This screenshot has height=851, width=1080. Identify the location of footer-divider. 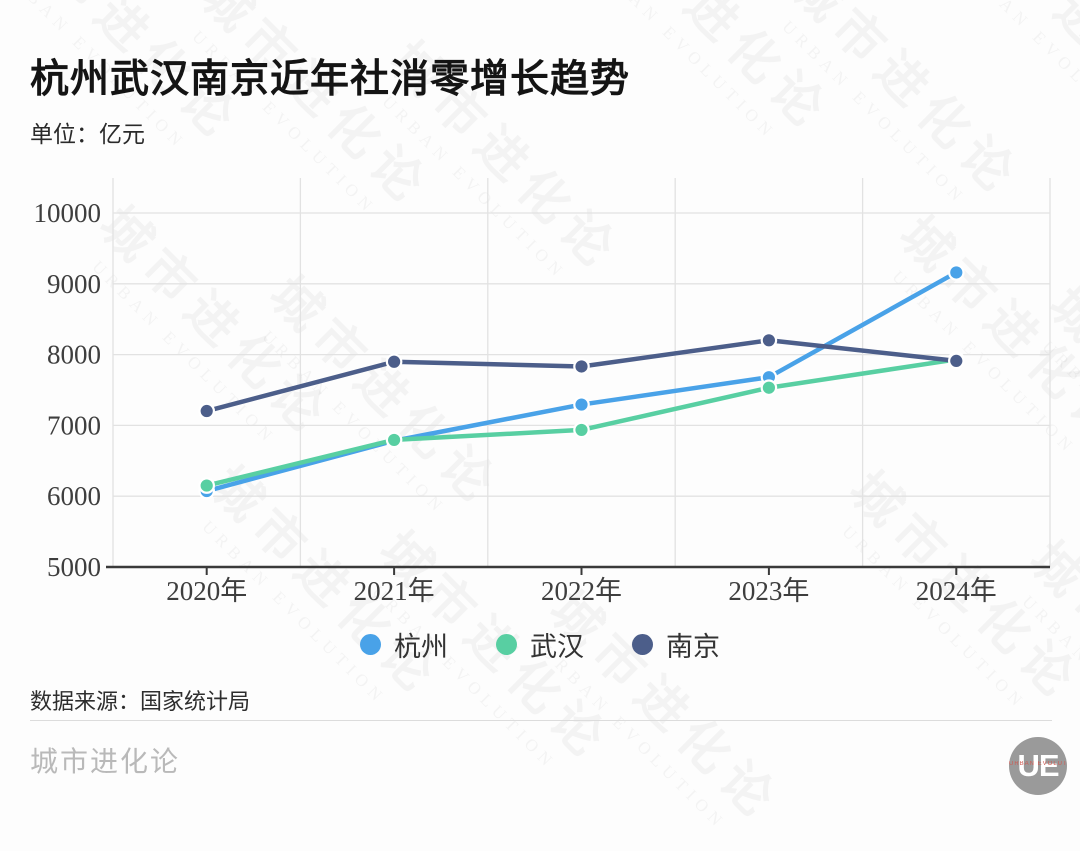
(541, 720).